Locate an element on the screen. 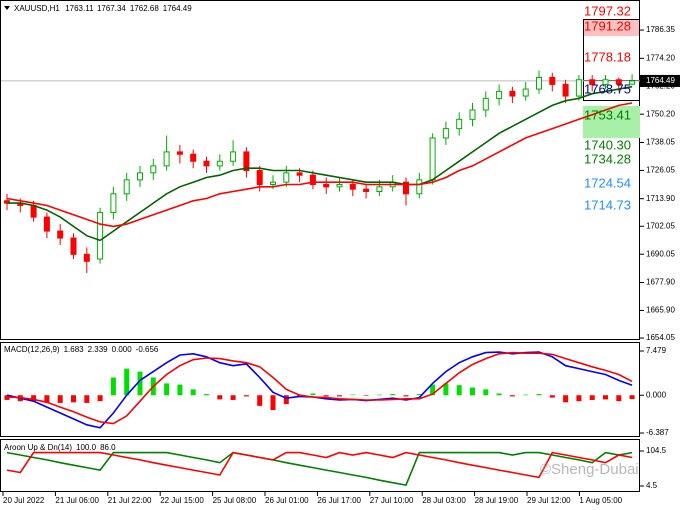  x-tick-label: 22 Jul 15:00 is located at coordinates (182, 500).